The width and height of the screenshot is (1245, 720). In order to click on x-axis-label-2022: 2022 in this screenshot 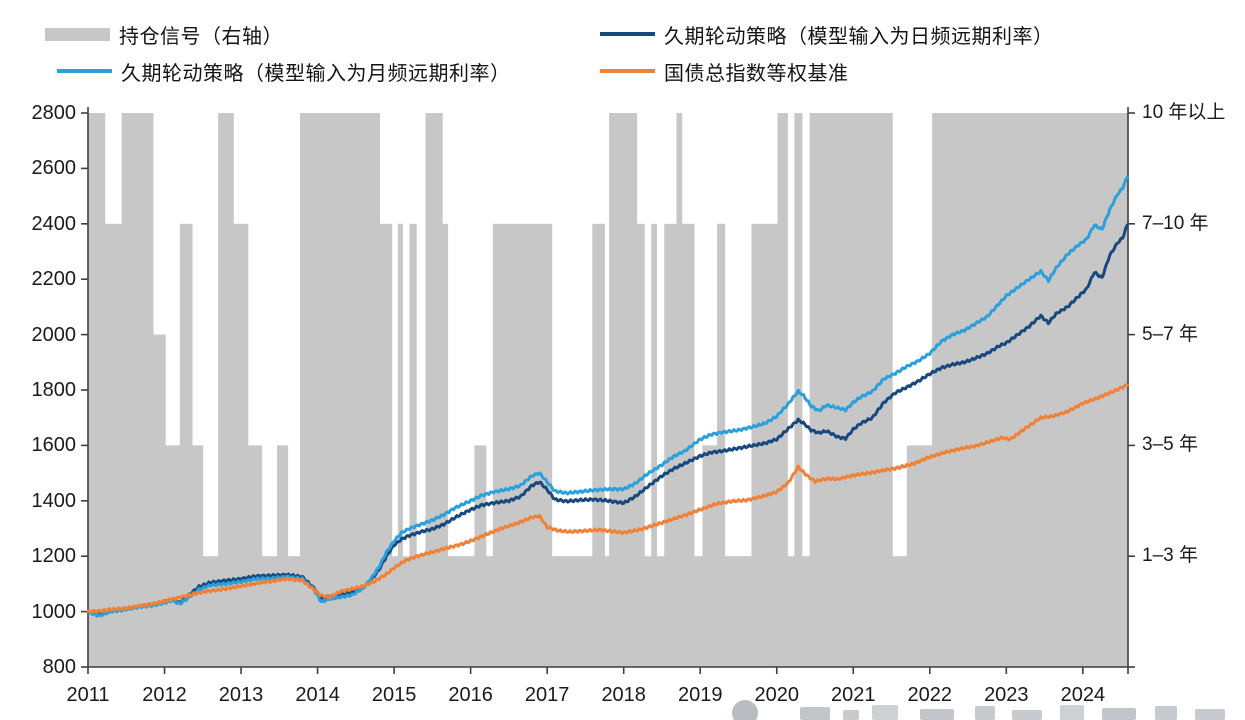, I will do `click(930, 695)`.